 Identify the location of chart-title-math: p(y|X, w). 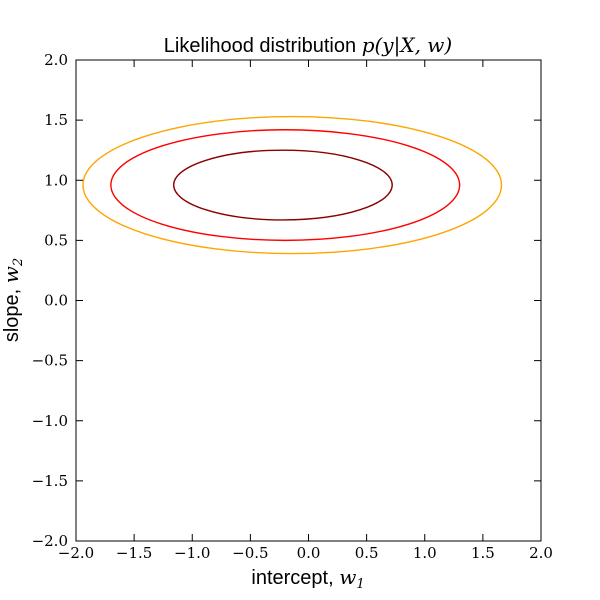
(407, 45).